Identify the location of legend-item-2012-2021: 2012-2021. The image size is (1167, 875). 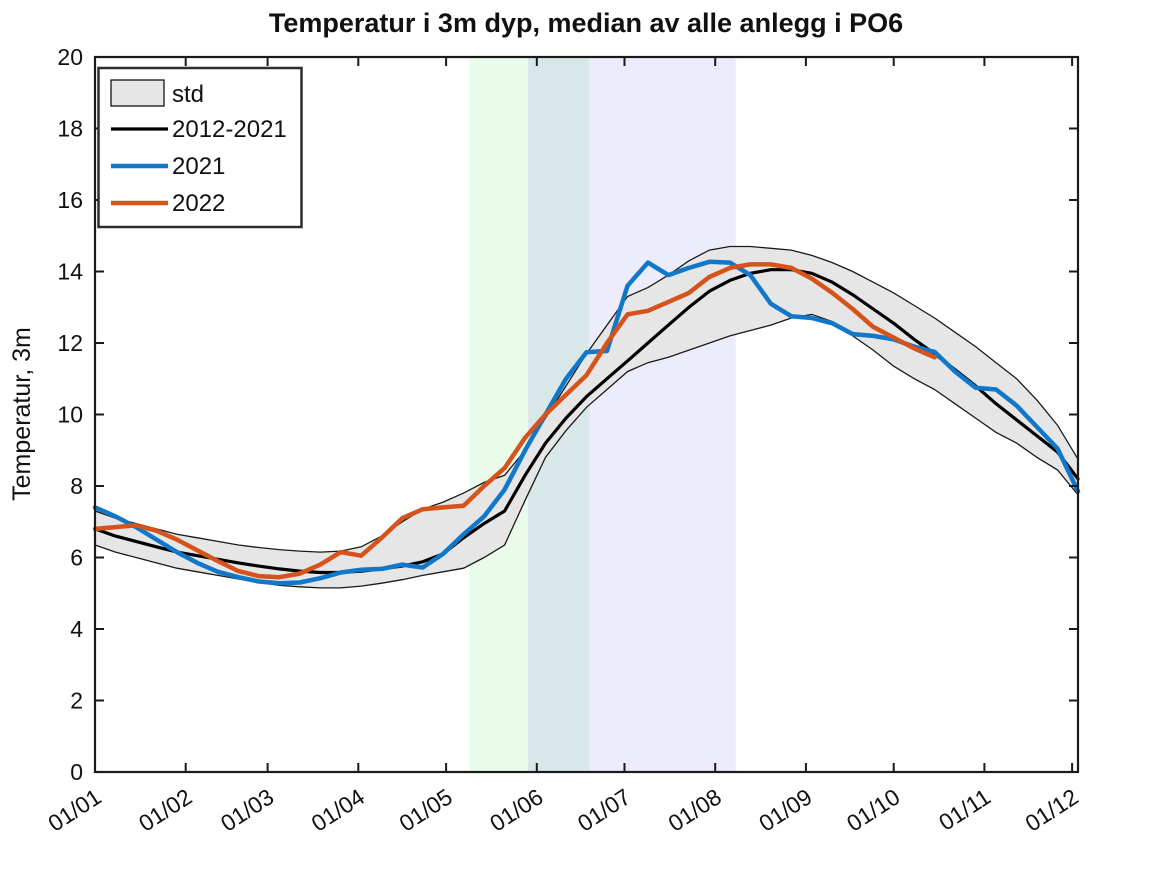
(199, 129).